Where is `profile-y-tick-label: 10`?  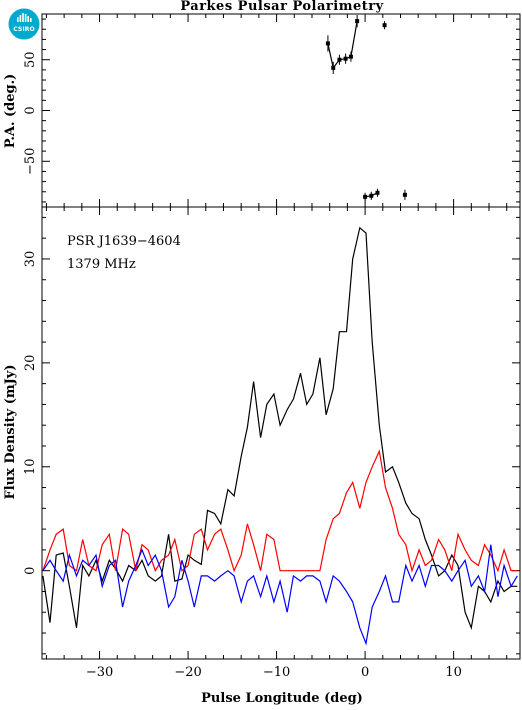
profile-y-tick-label: 10 is located at coordinates (30, 466).